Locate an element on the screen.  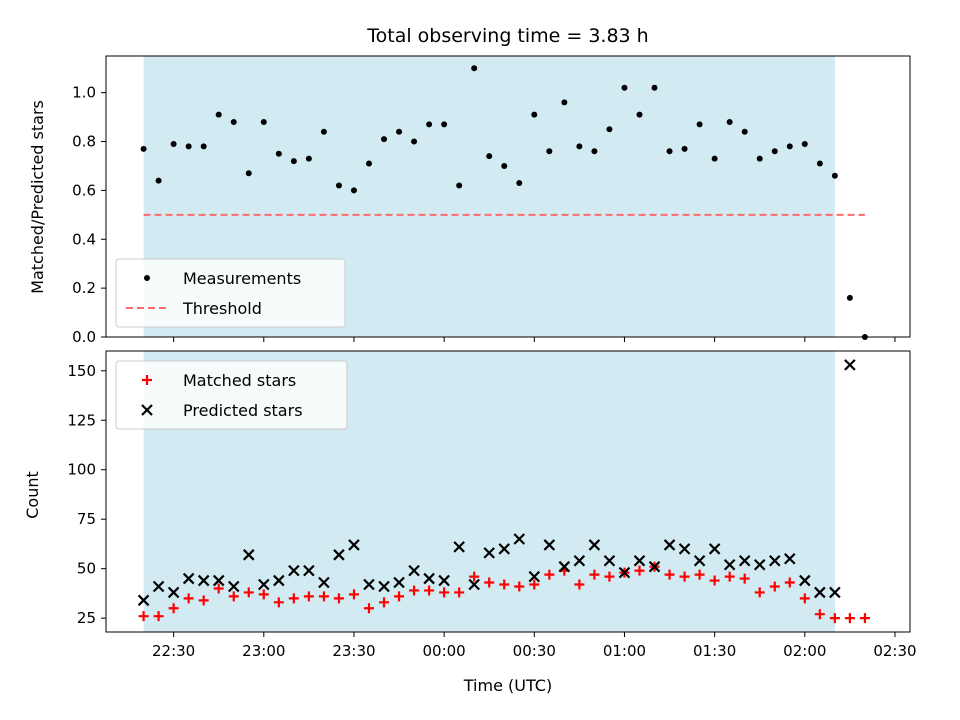
legend: Matched stars Predicted stars is located at coordinates (231, 395).